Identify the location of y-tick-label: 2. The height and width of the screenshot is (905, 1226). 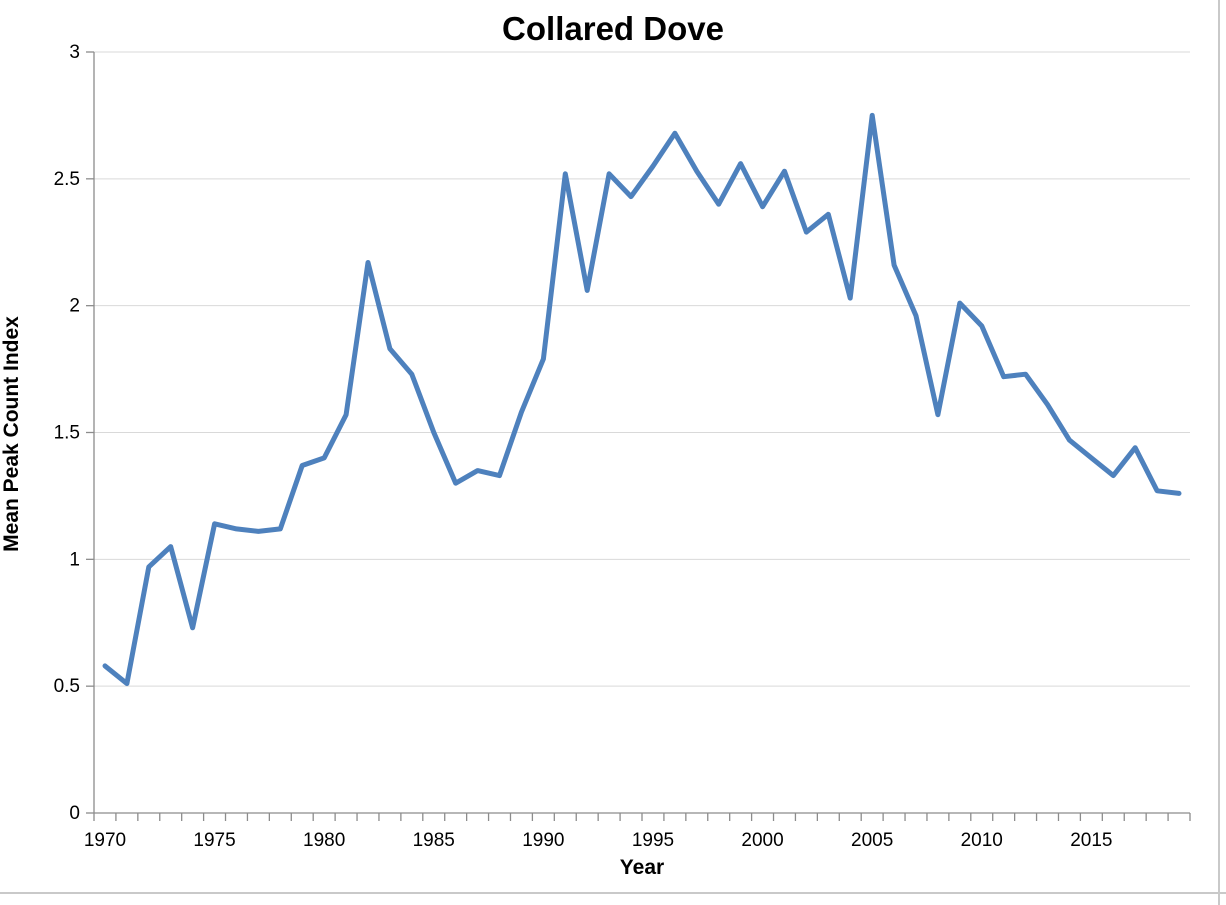
(74, 306).